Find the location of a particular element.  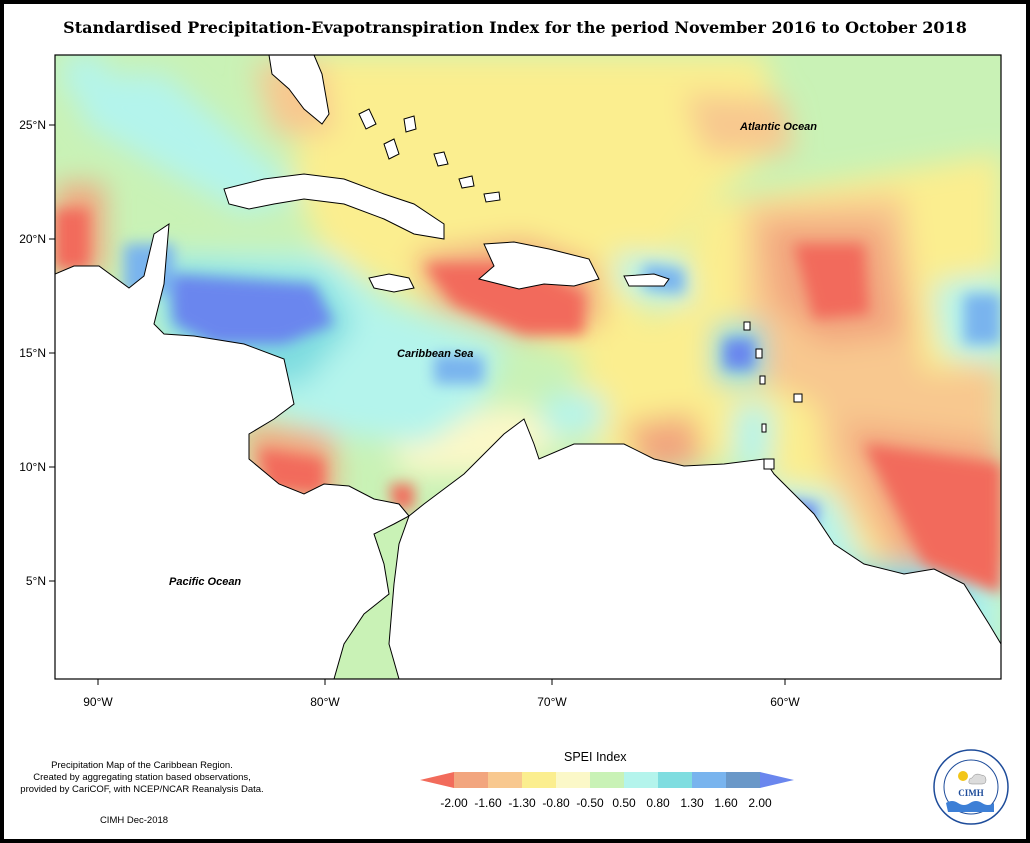

cimh-logo: CIMH is located at coordinates (971, 787).